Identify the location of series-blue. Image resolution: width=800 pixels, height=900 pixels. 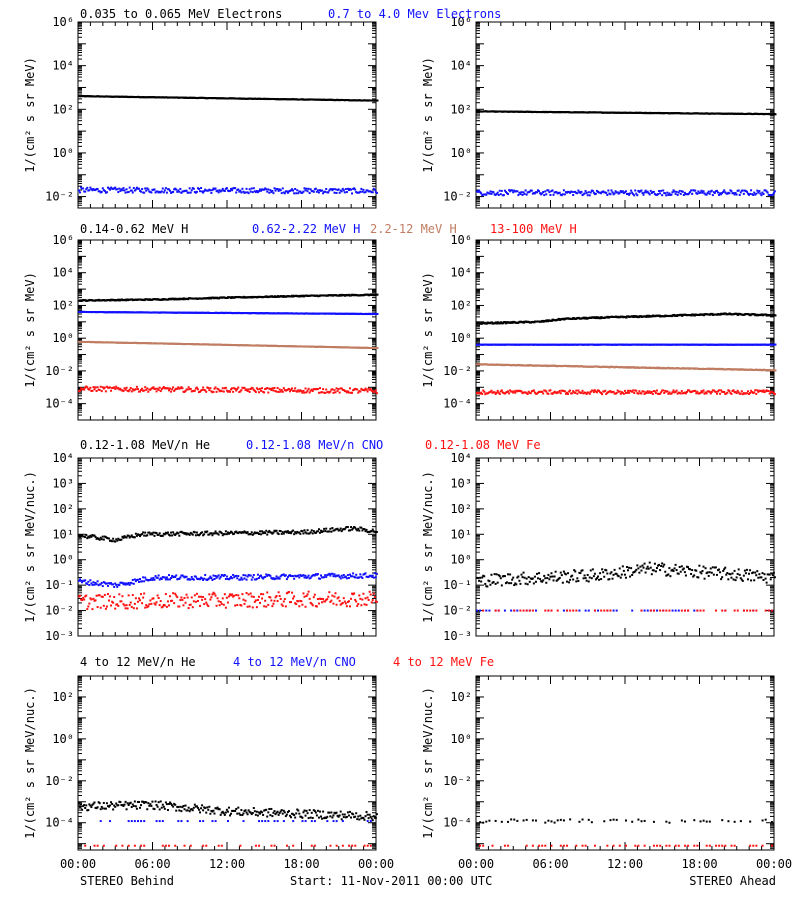
(626, 344).